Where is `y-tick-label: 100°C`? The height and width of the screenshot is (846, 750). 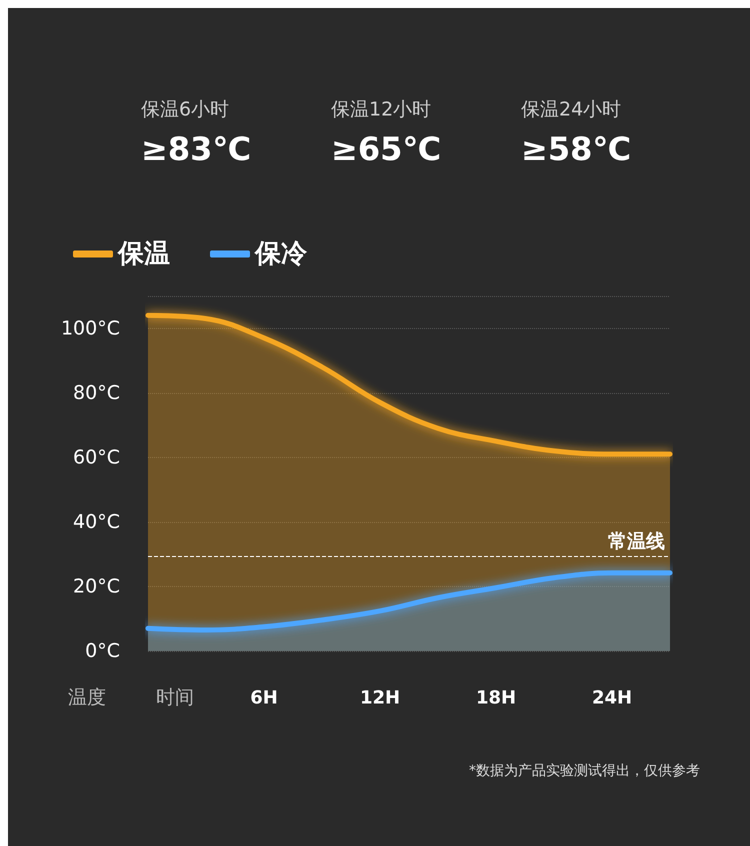
y-tick-label: 100°C is located at coordinates (90, 328).